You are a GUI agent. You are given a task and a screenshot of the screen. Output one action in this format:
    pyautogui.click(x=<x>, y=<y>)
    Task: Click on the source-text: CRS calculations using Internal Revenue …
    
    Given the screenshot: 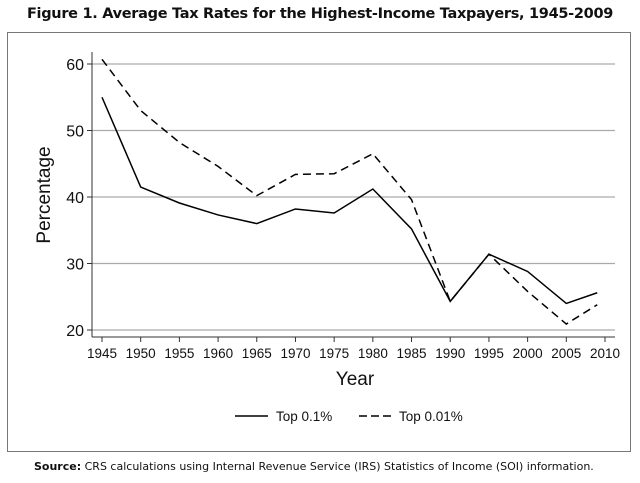 What is the action you would take?
    pyautogui.click(x=337, y=466)
    